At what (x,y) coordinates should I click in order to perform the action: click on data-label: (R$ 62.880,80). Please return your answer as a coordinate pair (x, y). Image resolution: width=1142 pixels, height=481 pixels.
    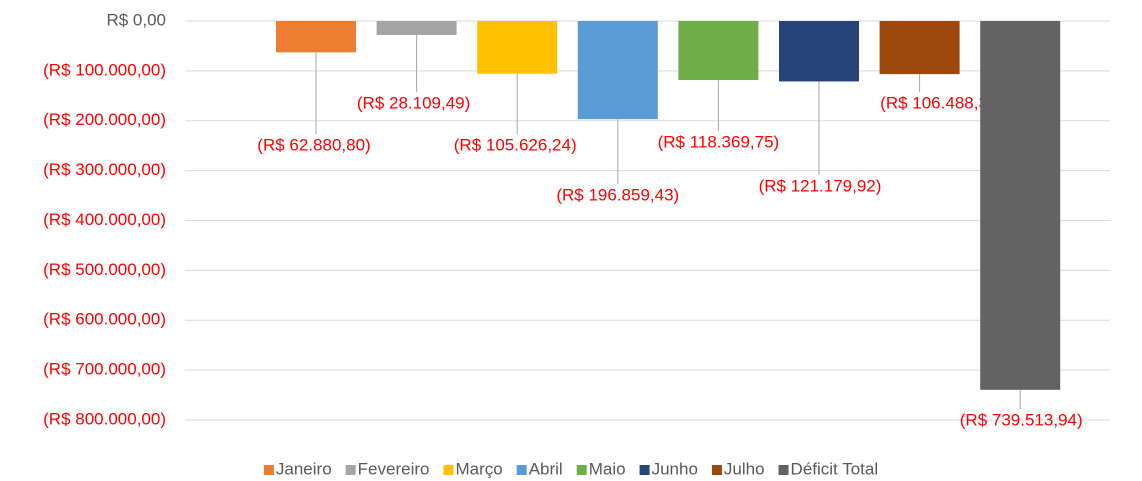
    Looking at the image, I should click on (313, 144).